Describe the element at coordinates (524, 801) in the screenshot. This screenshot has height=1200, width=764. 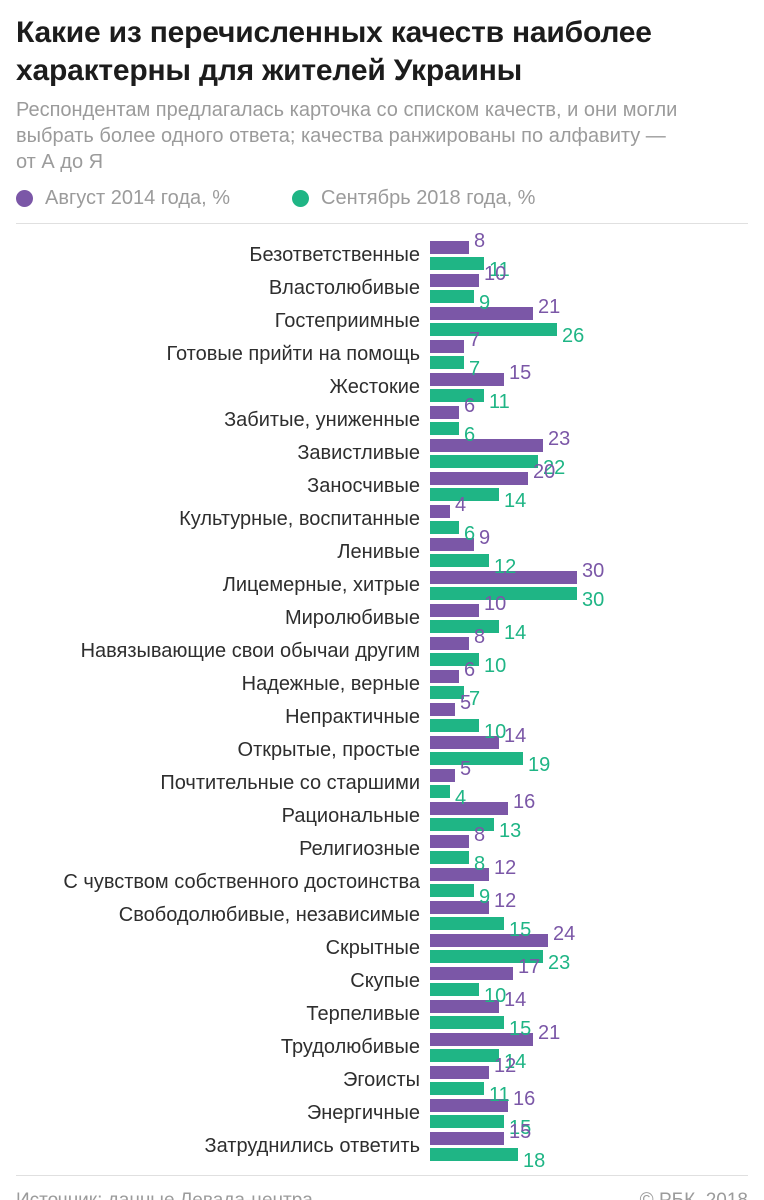
I see `value-label-2014: 16` at that location.